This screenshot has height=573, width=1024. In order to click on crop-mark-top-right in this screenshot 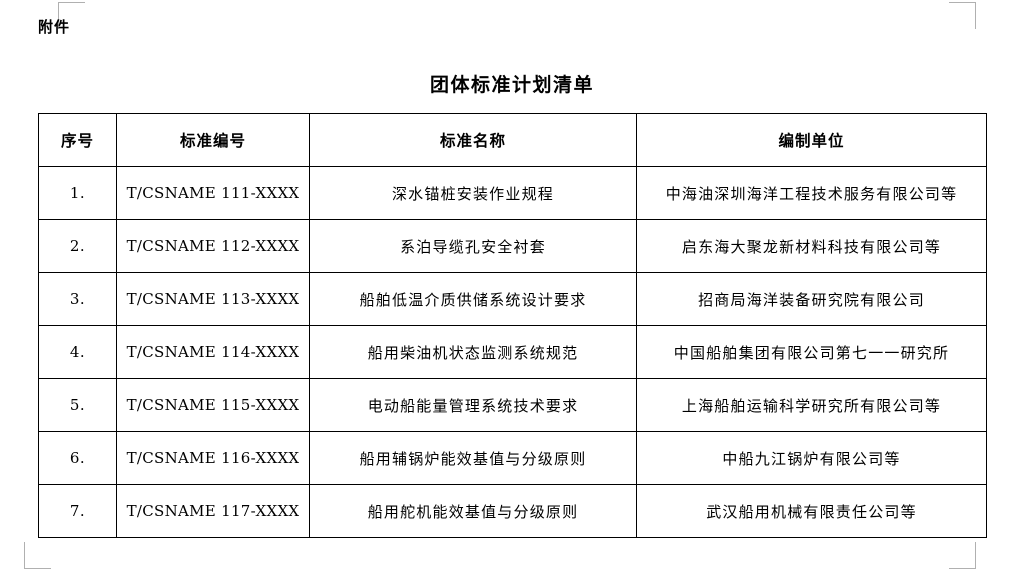, I will do `click(962, 15)`.